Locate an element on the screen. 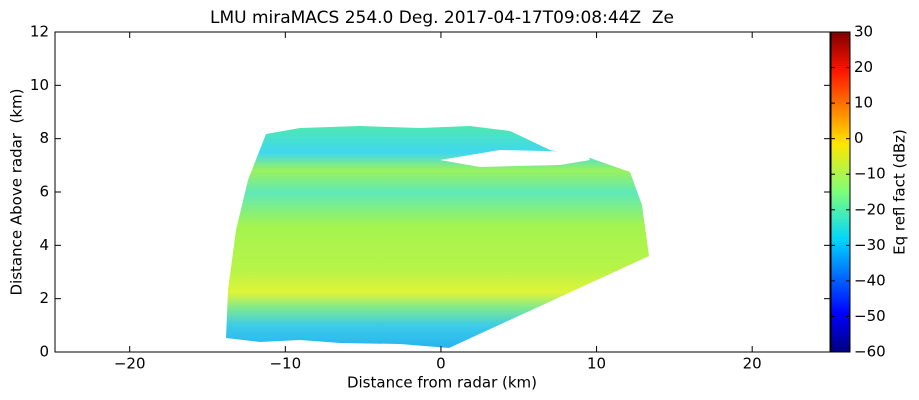 The width and height of the screenshot is (919, 400). colorbar-tick-label: −10 is located at coordinates (870, 174).